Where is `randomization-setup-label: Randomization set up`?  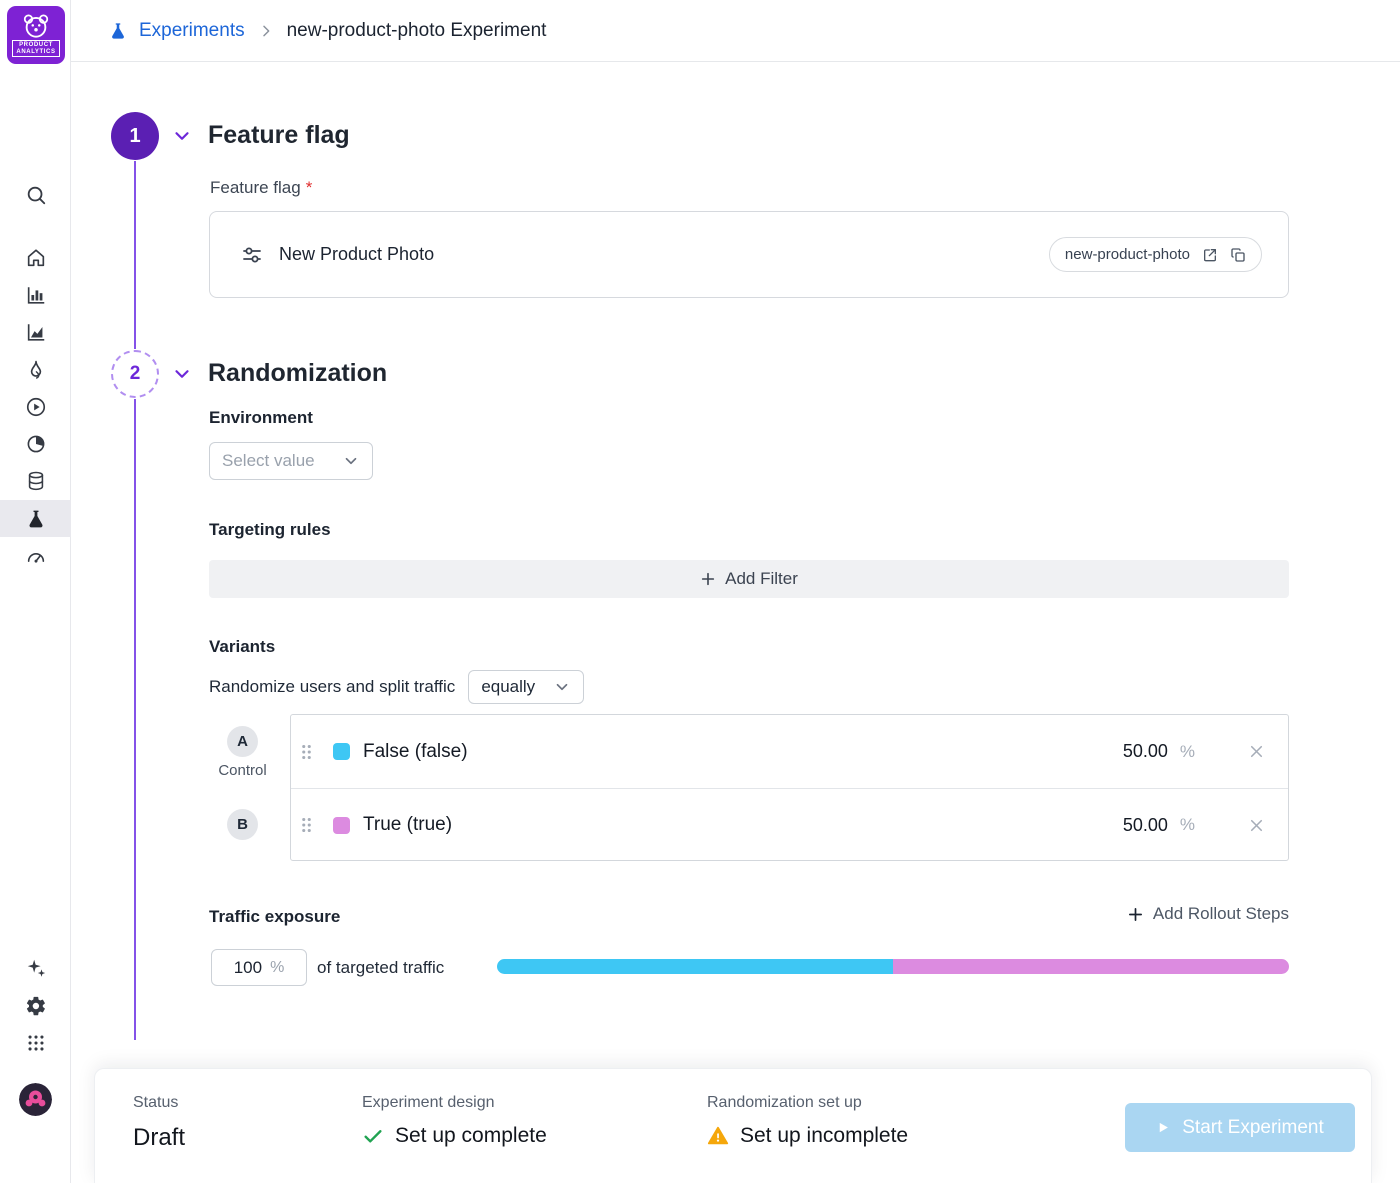
randomization-setup-label: Randomization set up is located at coordinates (784, 1102).